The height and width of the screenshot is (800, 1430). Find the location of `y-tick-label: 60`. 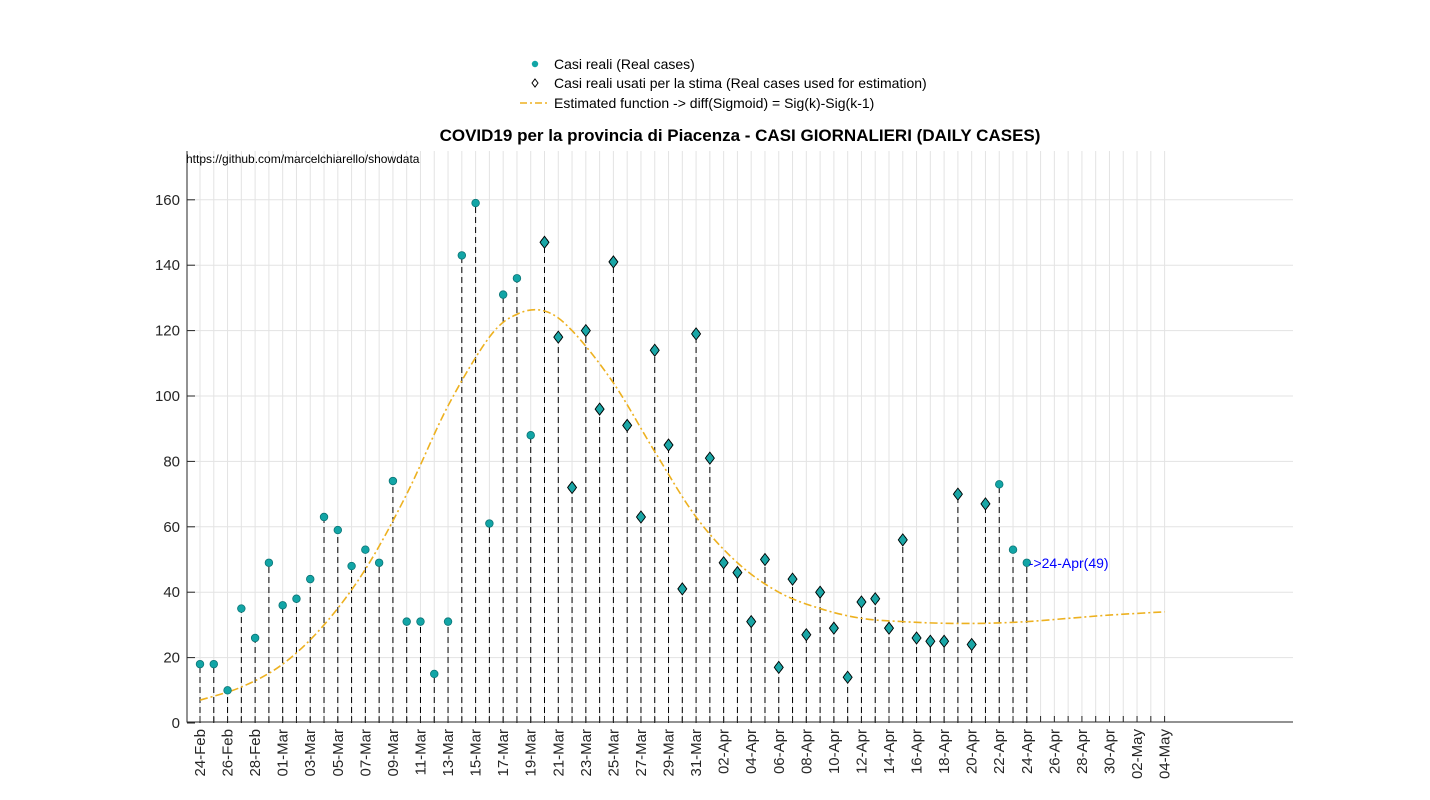

y-tick-label: 60 is located at coordinates (171, 527).